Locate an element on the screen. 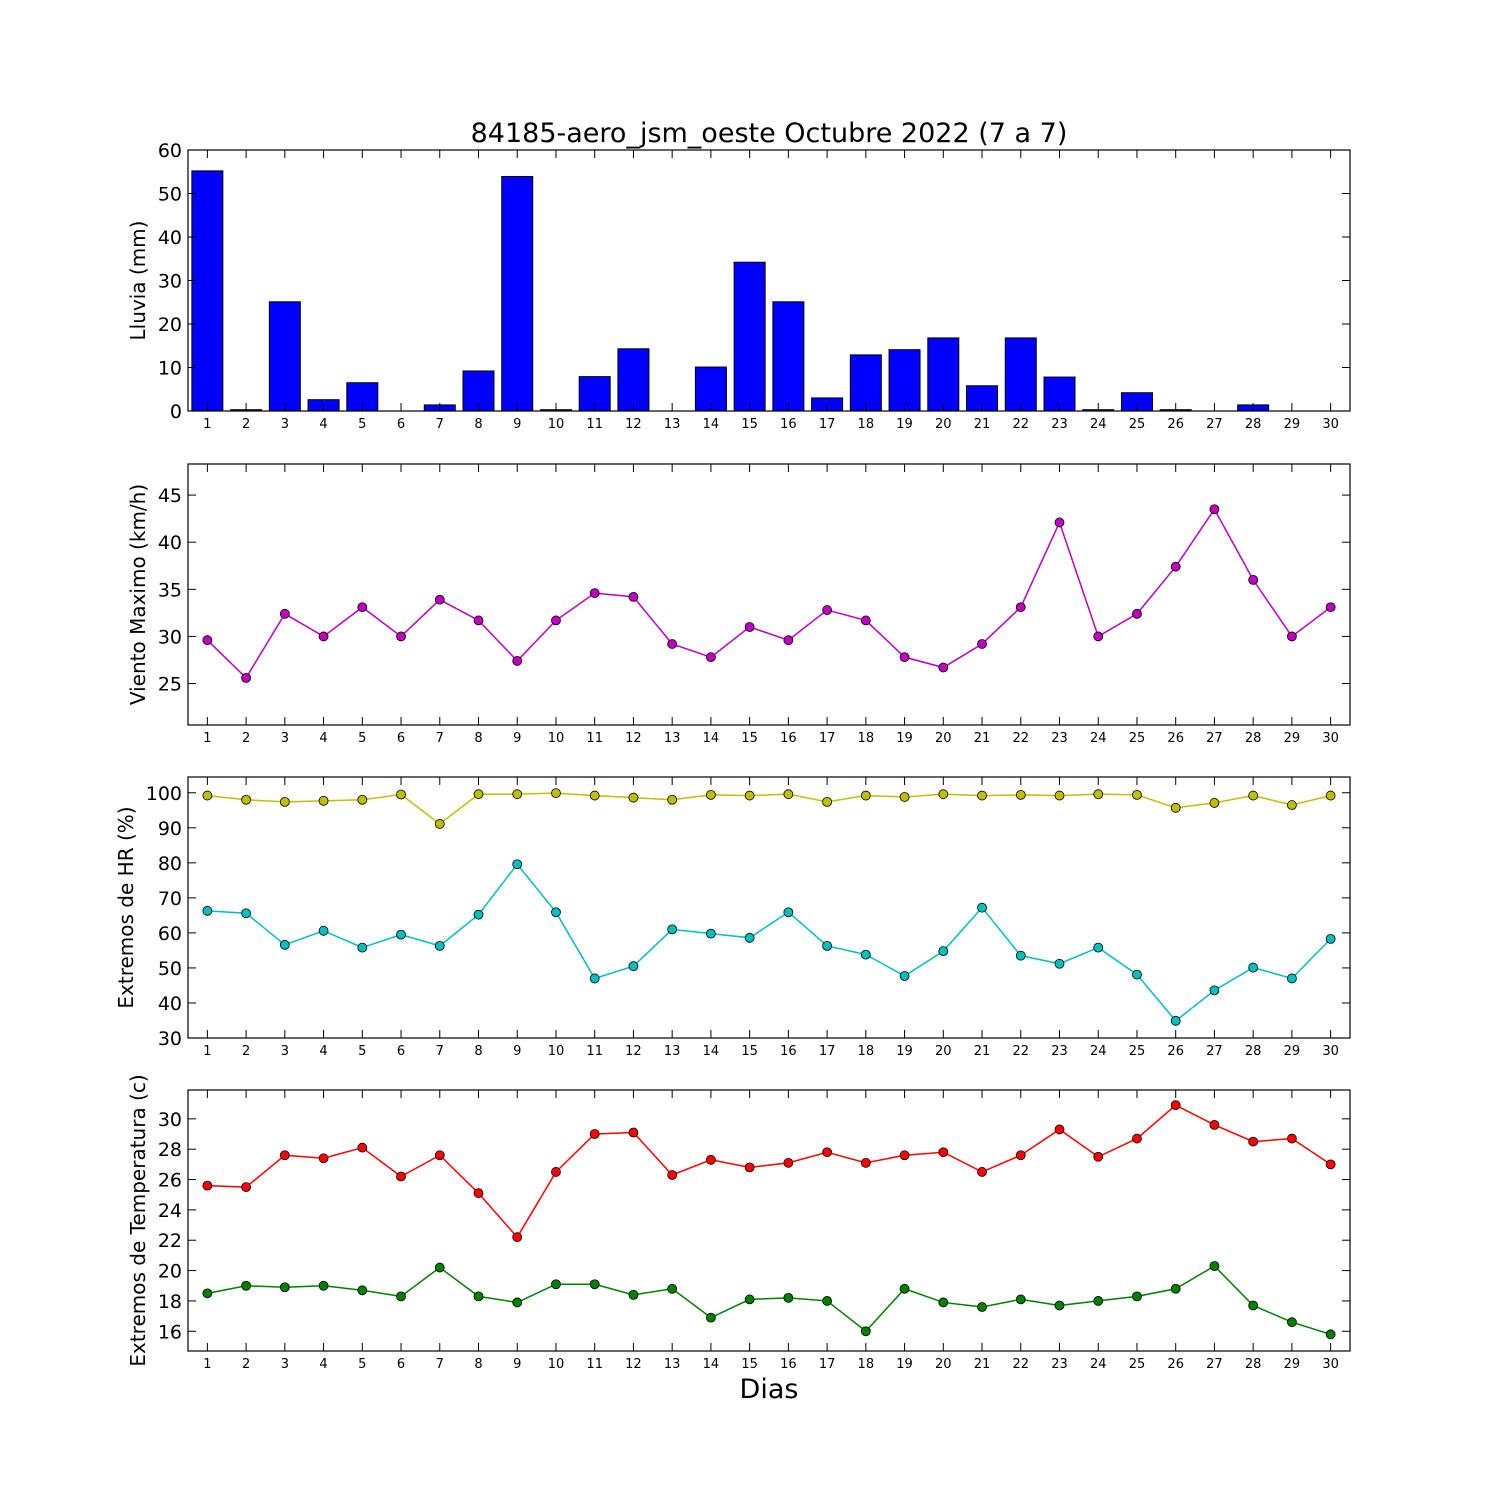 Image resolution: width=1500 pixels, height=1500 pixels. y-tick-label: 28 is located at coordinates (170, 1150).